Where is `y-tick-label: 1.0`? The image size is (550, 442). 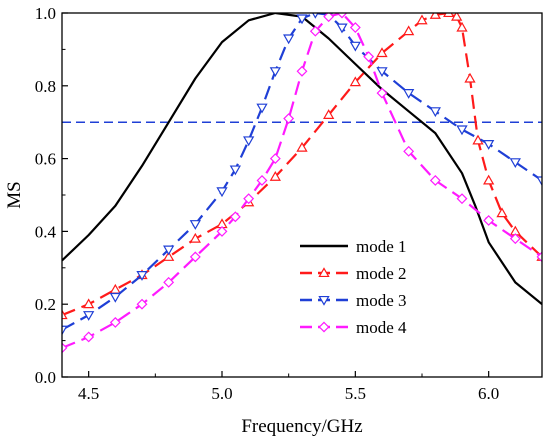
y-tick-label: 1.0 is located at coordinates (45, 13).